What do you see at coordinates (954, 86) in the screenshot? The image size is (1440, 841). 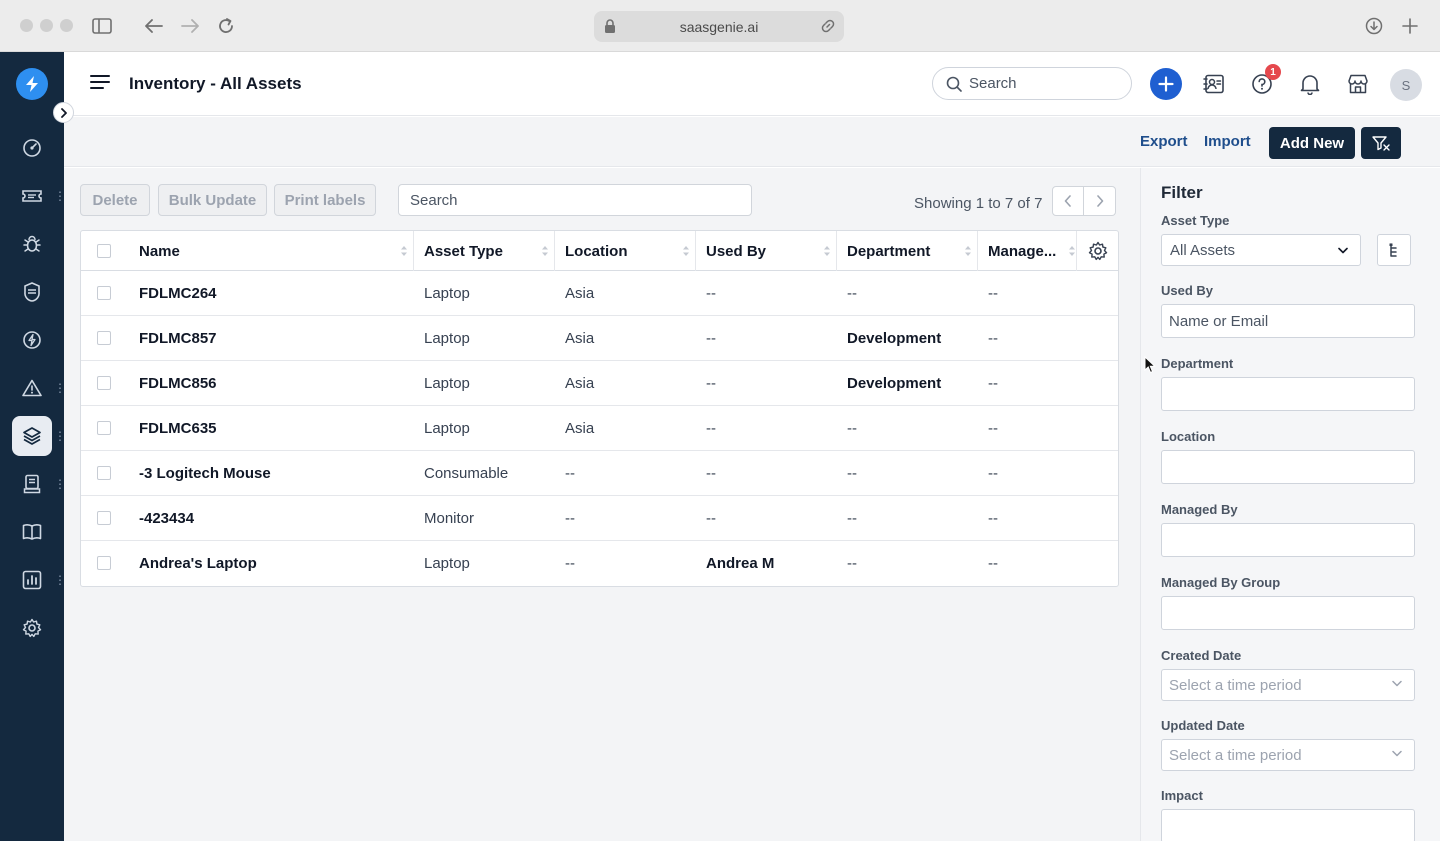 I see `search-icon` at bounding box center [954, 86].